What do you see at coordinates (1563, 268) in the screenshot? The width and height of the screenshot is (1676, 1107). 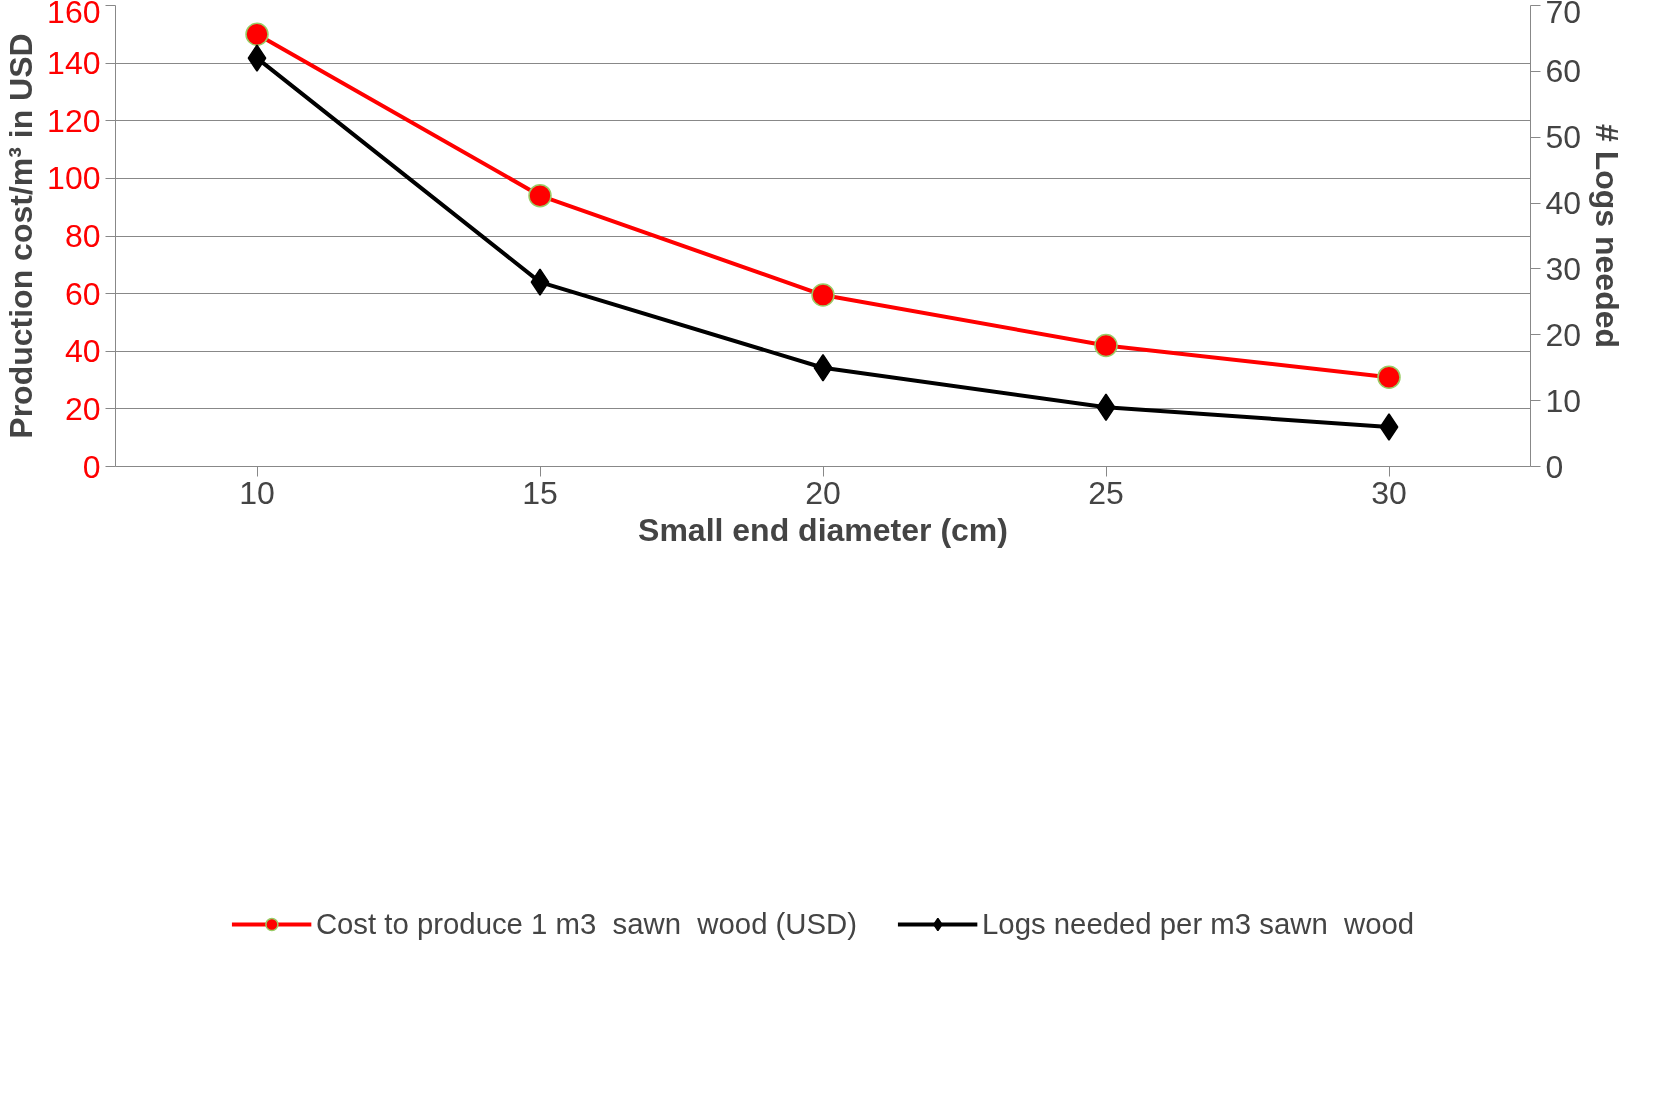 I see `y2-tick-label: 30` at bounding box center [1563, 268].